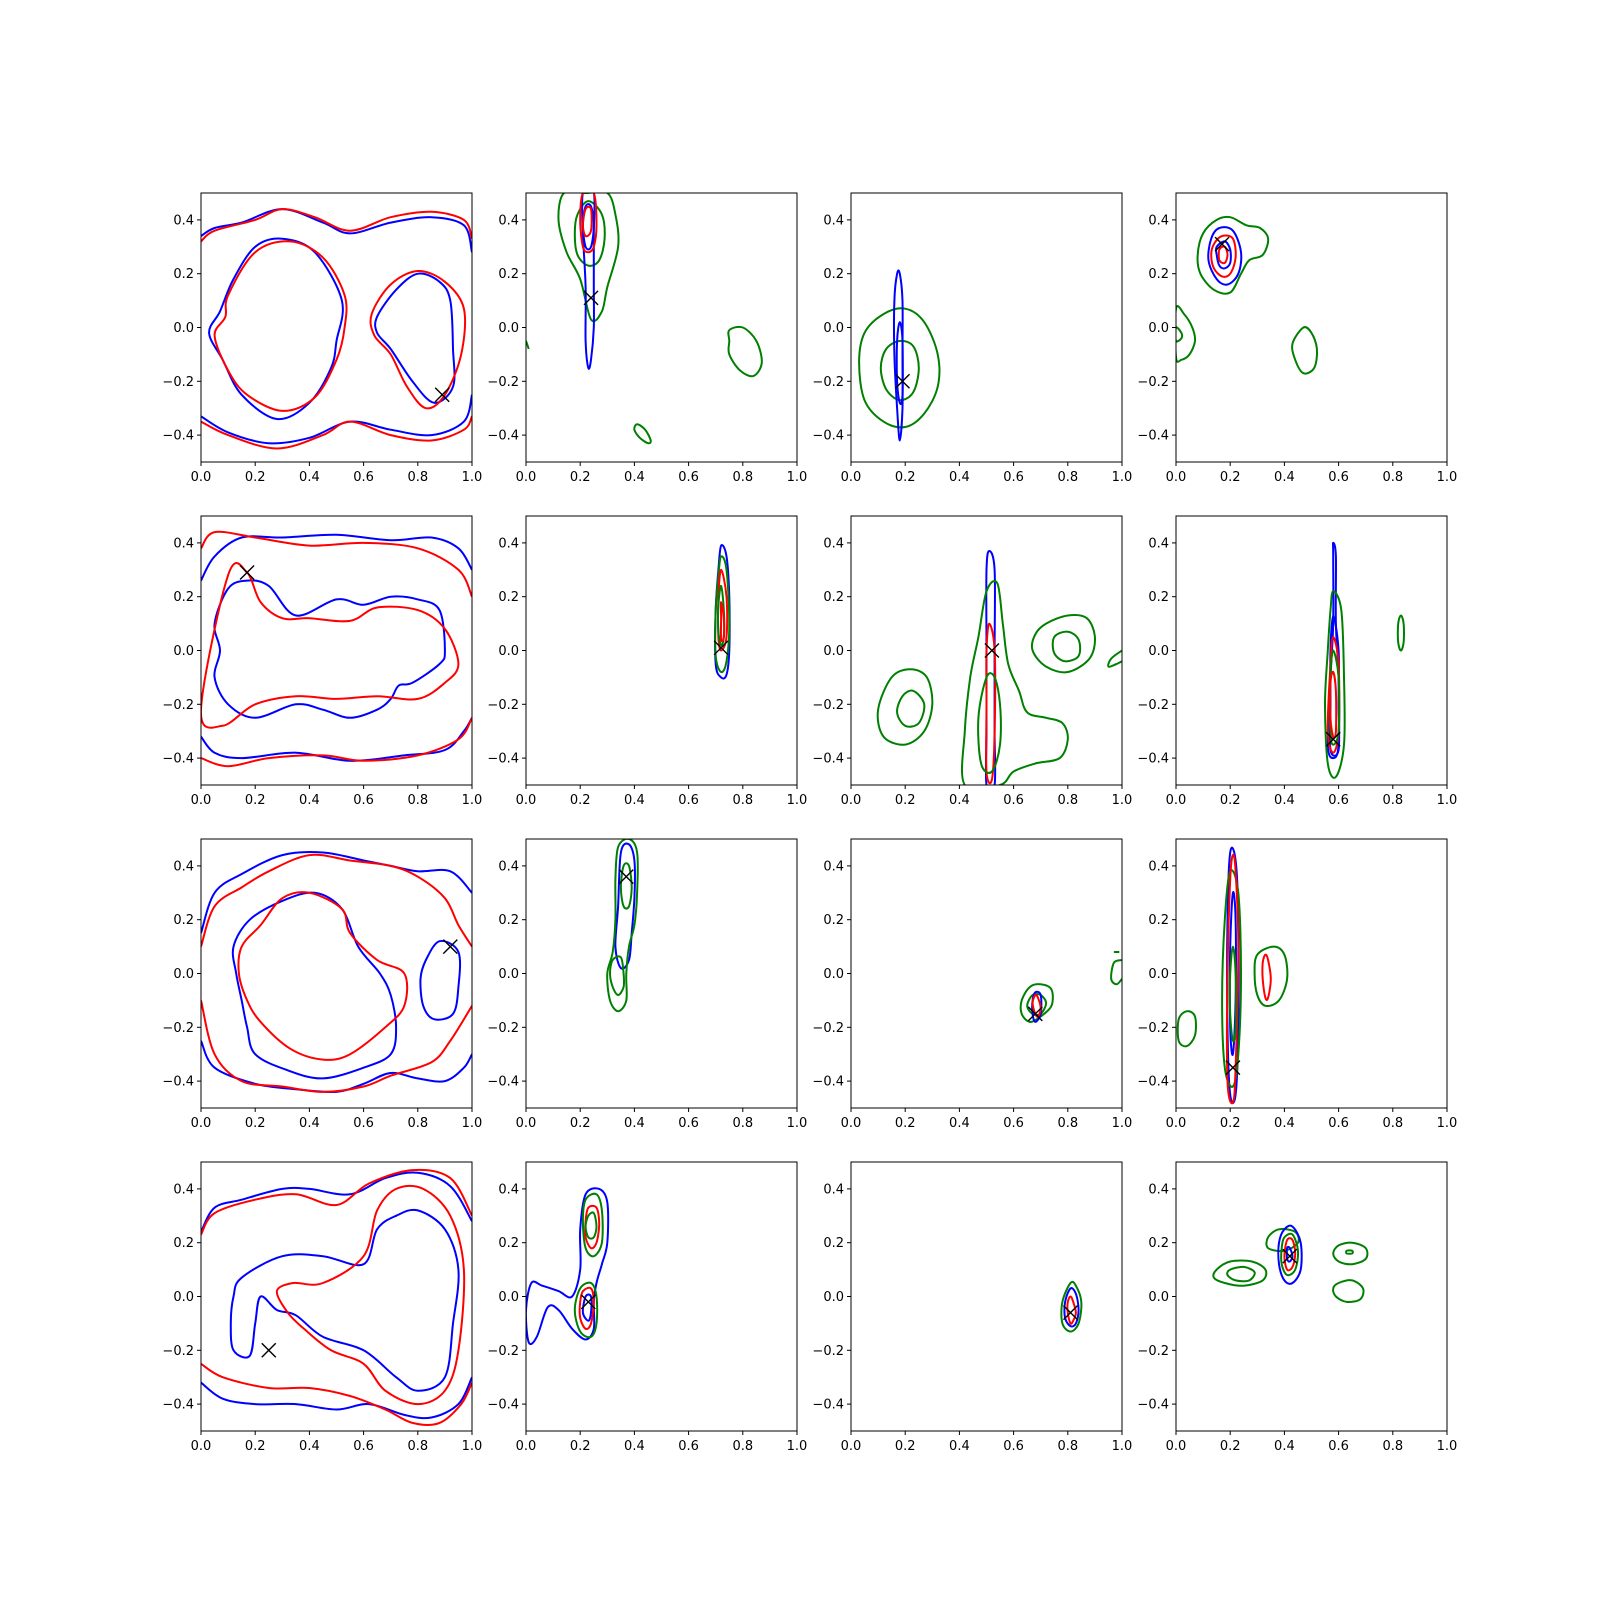 This screenshot has width=1600, height=1600. I want to click on subplot-r3c3: 0.0 0.2 0.4 0.6 0.8 1.0 0.4 0.2 0.0 −0.2 −0.4, so click(972, 984).